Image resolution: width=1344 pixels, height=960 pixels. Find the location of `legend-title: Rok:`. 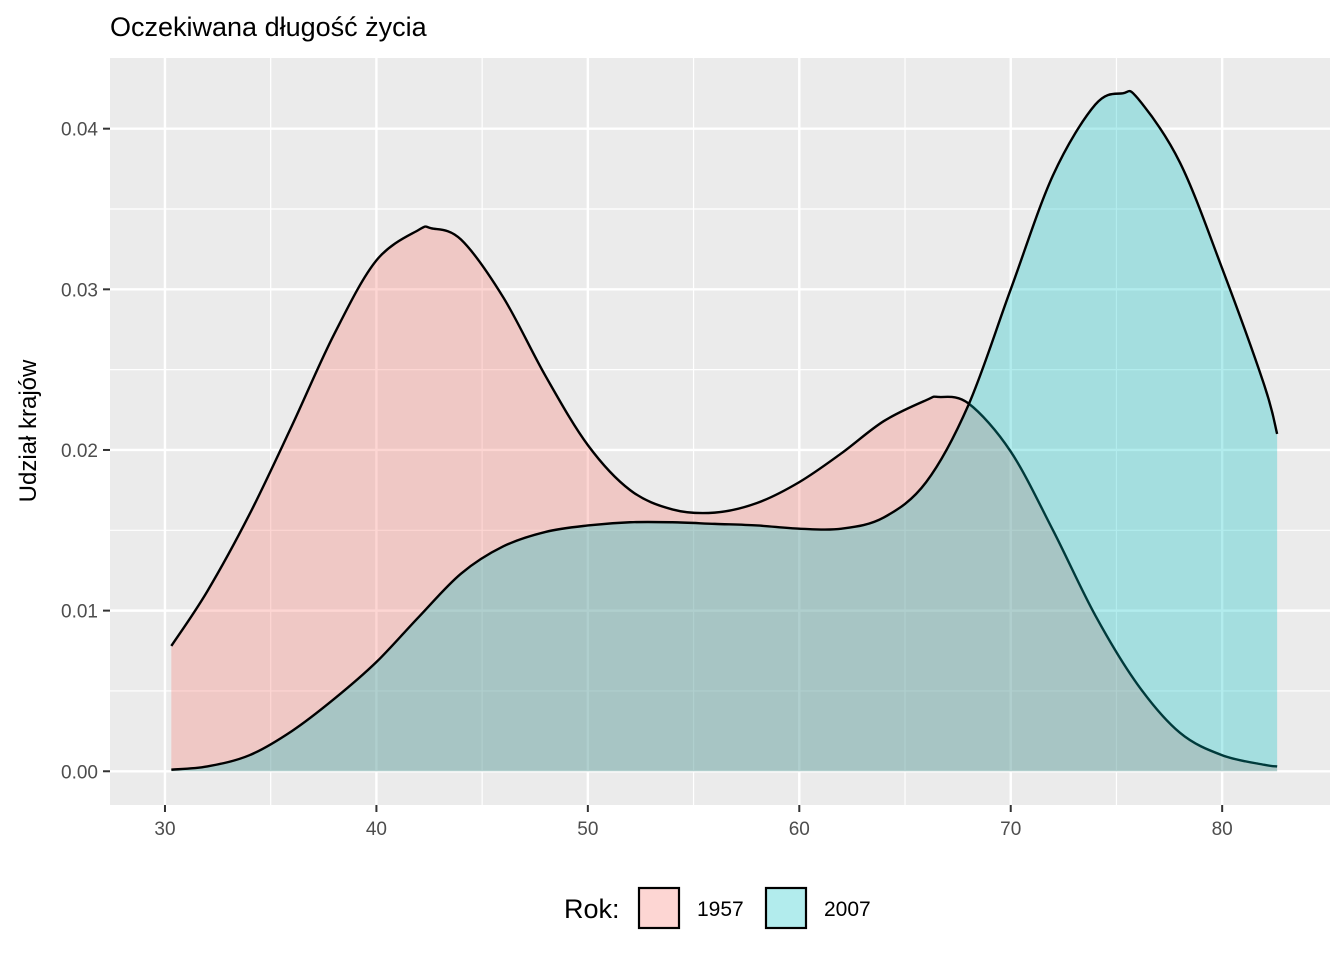

legend-title: Rok: is located at coordinates (592, 909).